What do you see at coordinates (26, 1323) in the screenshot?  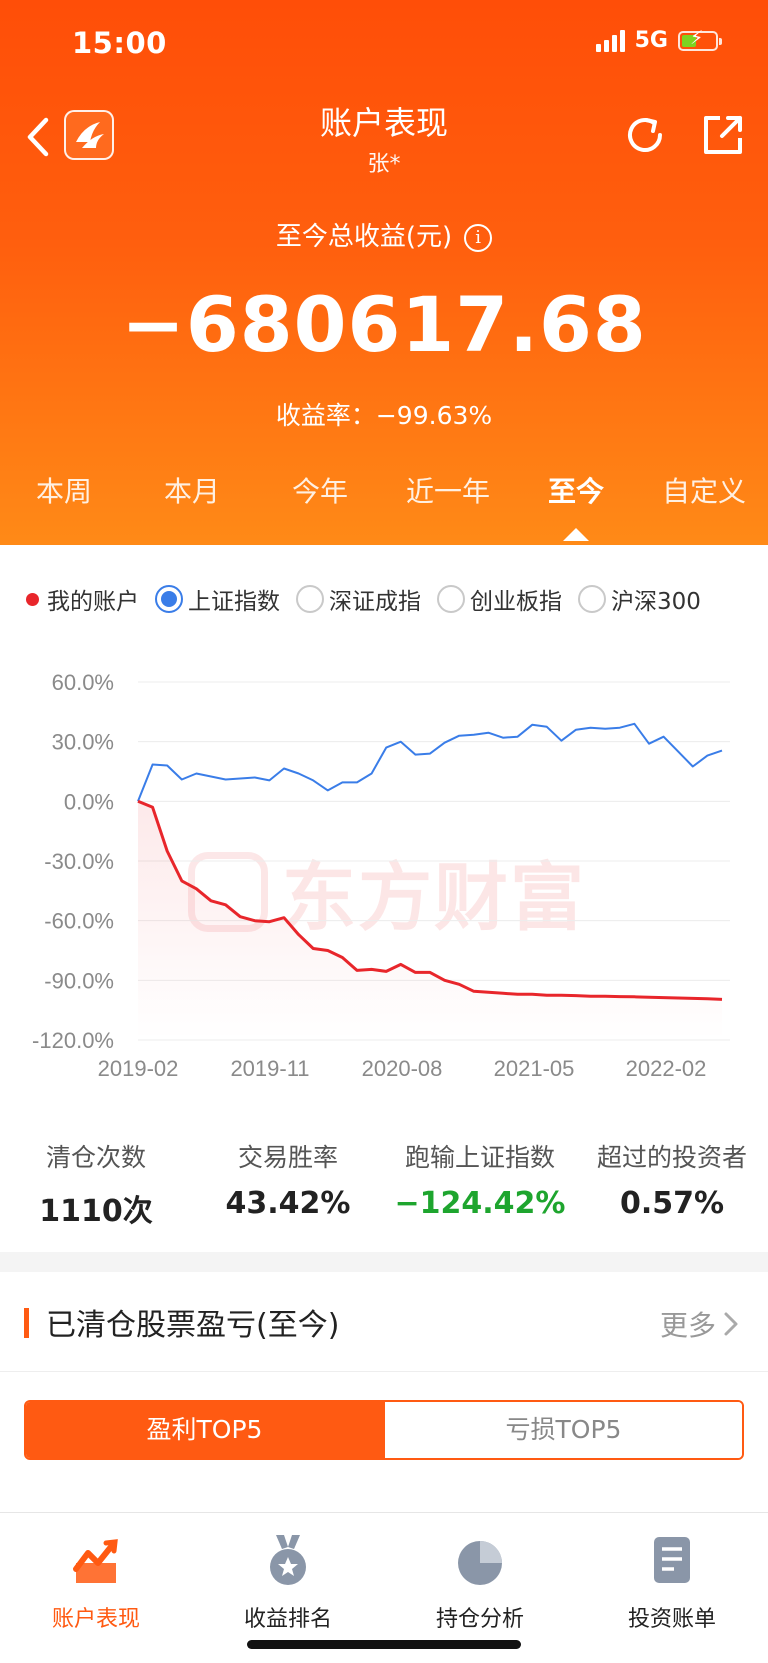 I see `section-accent-bar` at bounding box center [26, 1323].